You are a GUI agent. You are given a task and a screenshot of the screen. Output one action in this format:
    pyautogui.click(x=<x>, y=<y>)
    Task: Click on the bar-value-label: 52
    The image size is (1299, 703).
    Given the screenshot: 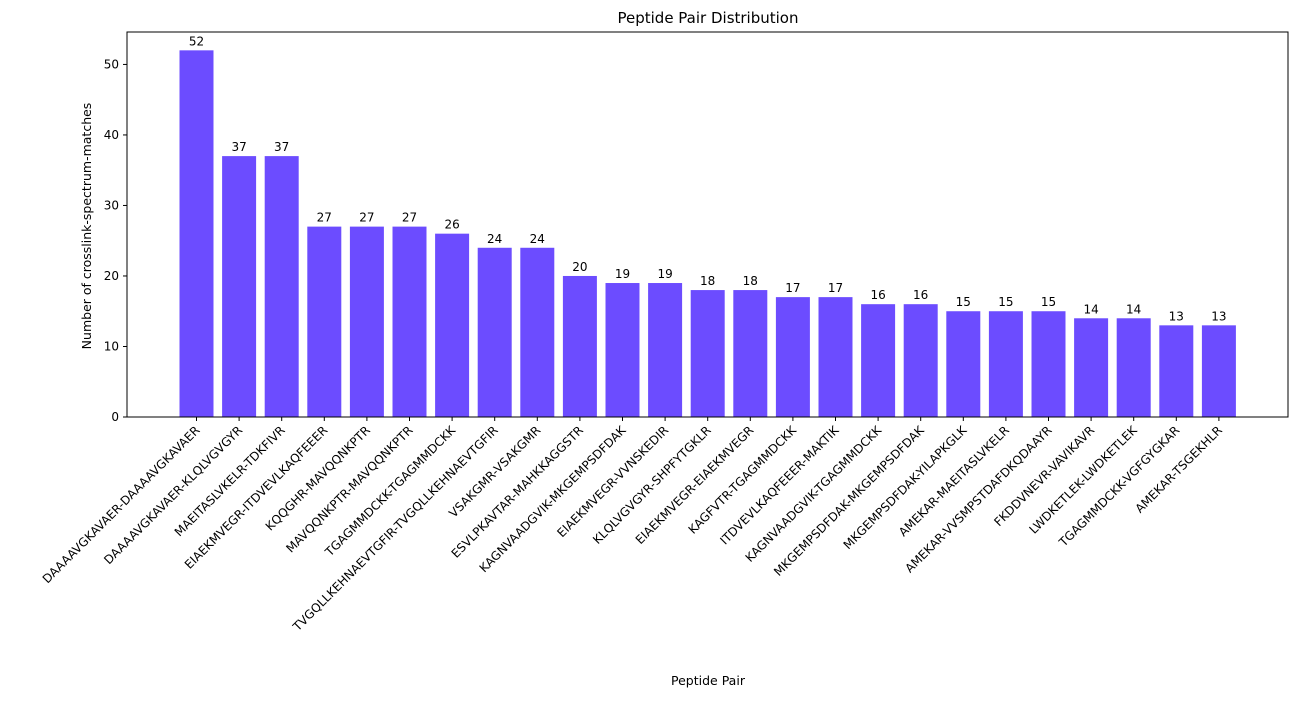 What is the action you would take?
    pyautogui.click(x=196, y=41)
    